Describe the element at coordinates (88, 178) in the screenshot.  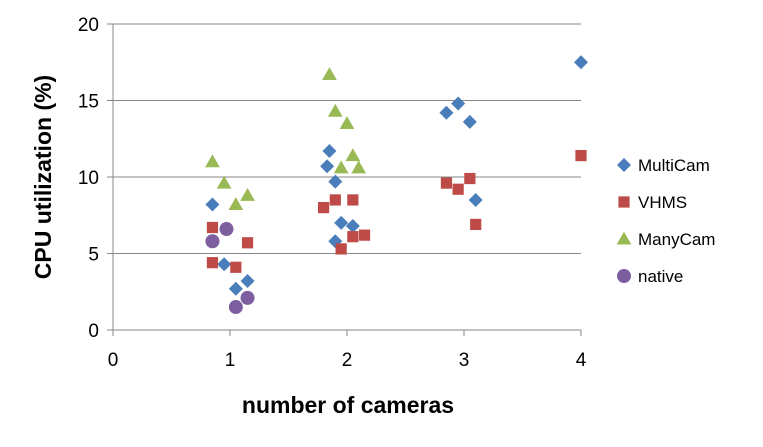
I see `y-tick-label: 10` at that location.